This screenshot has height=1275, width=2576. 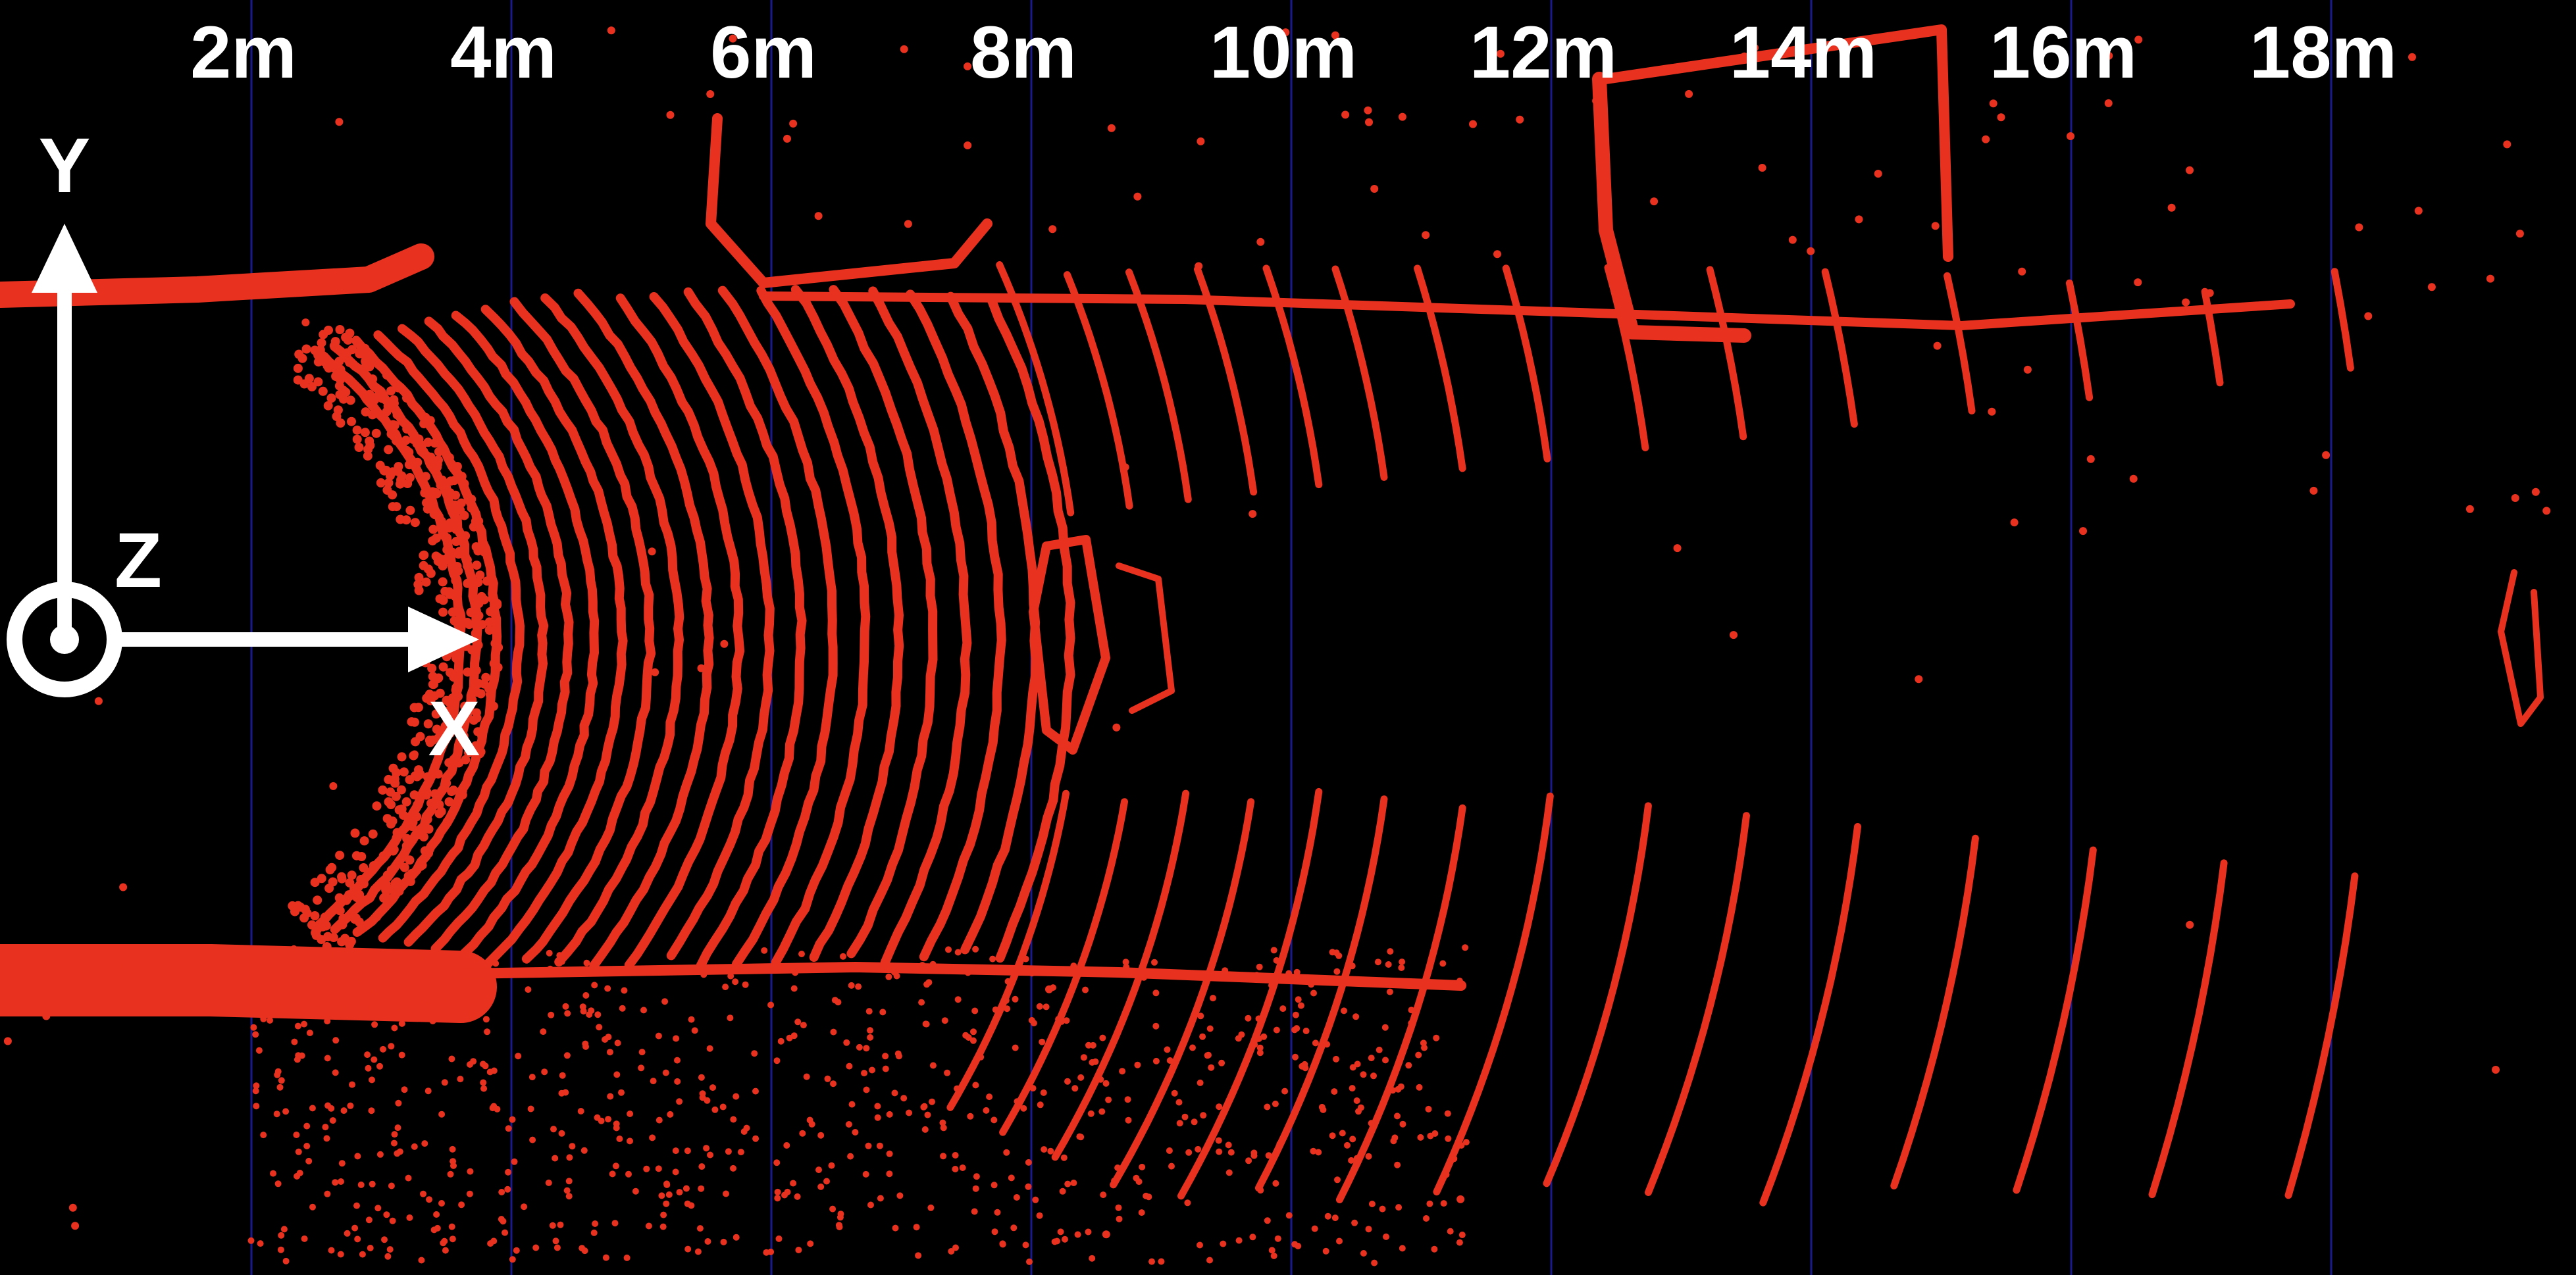 What do you see at coordinates (1543, 52) in the screenshot?
I see `distance-label-12m: 12m` at bounding box center [1543, 52].